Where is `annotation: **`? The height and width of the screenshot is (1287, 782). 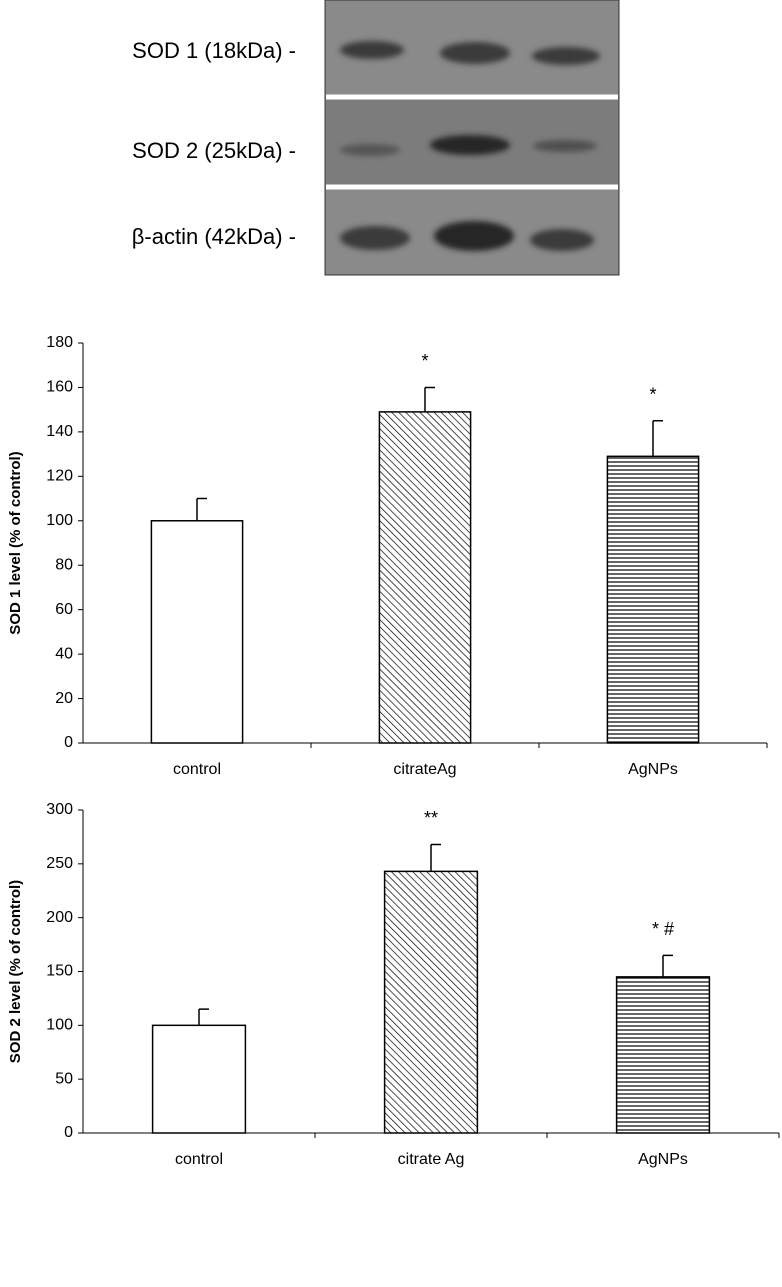
annotation: ** is located at coordinates (431, 818).